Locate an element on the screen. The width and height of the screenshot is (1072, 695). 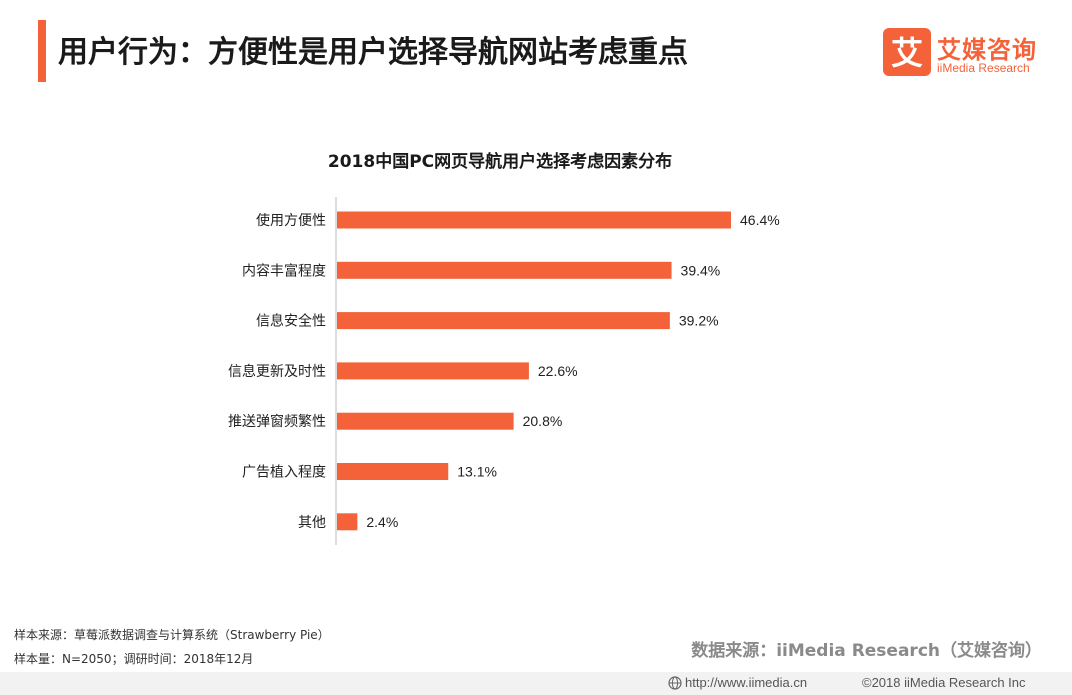
category-label: 内容丰富程度 is located at coordinates (284, 270).